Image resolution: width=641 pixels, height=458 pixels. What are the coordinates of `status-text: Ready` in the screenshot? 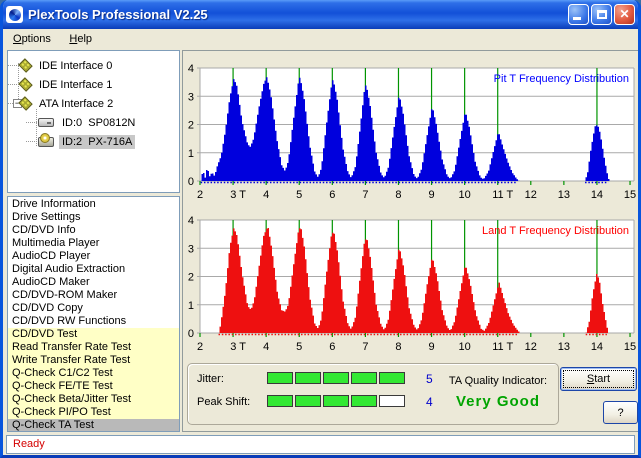 It's located at (29, 444).